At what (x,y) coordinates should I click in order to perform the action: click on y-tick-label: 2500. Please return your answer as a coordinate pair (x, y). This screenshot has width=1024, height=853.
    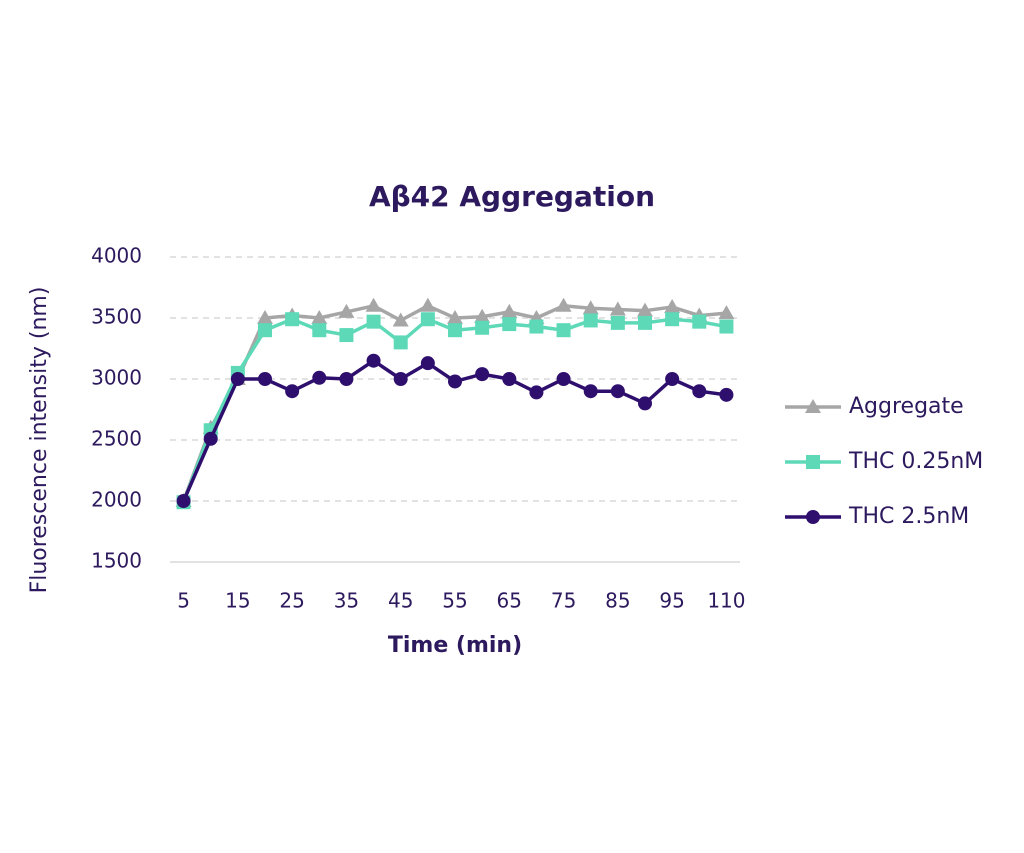
    Looking at the image, I should click on (116, 439).